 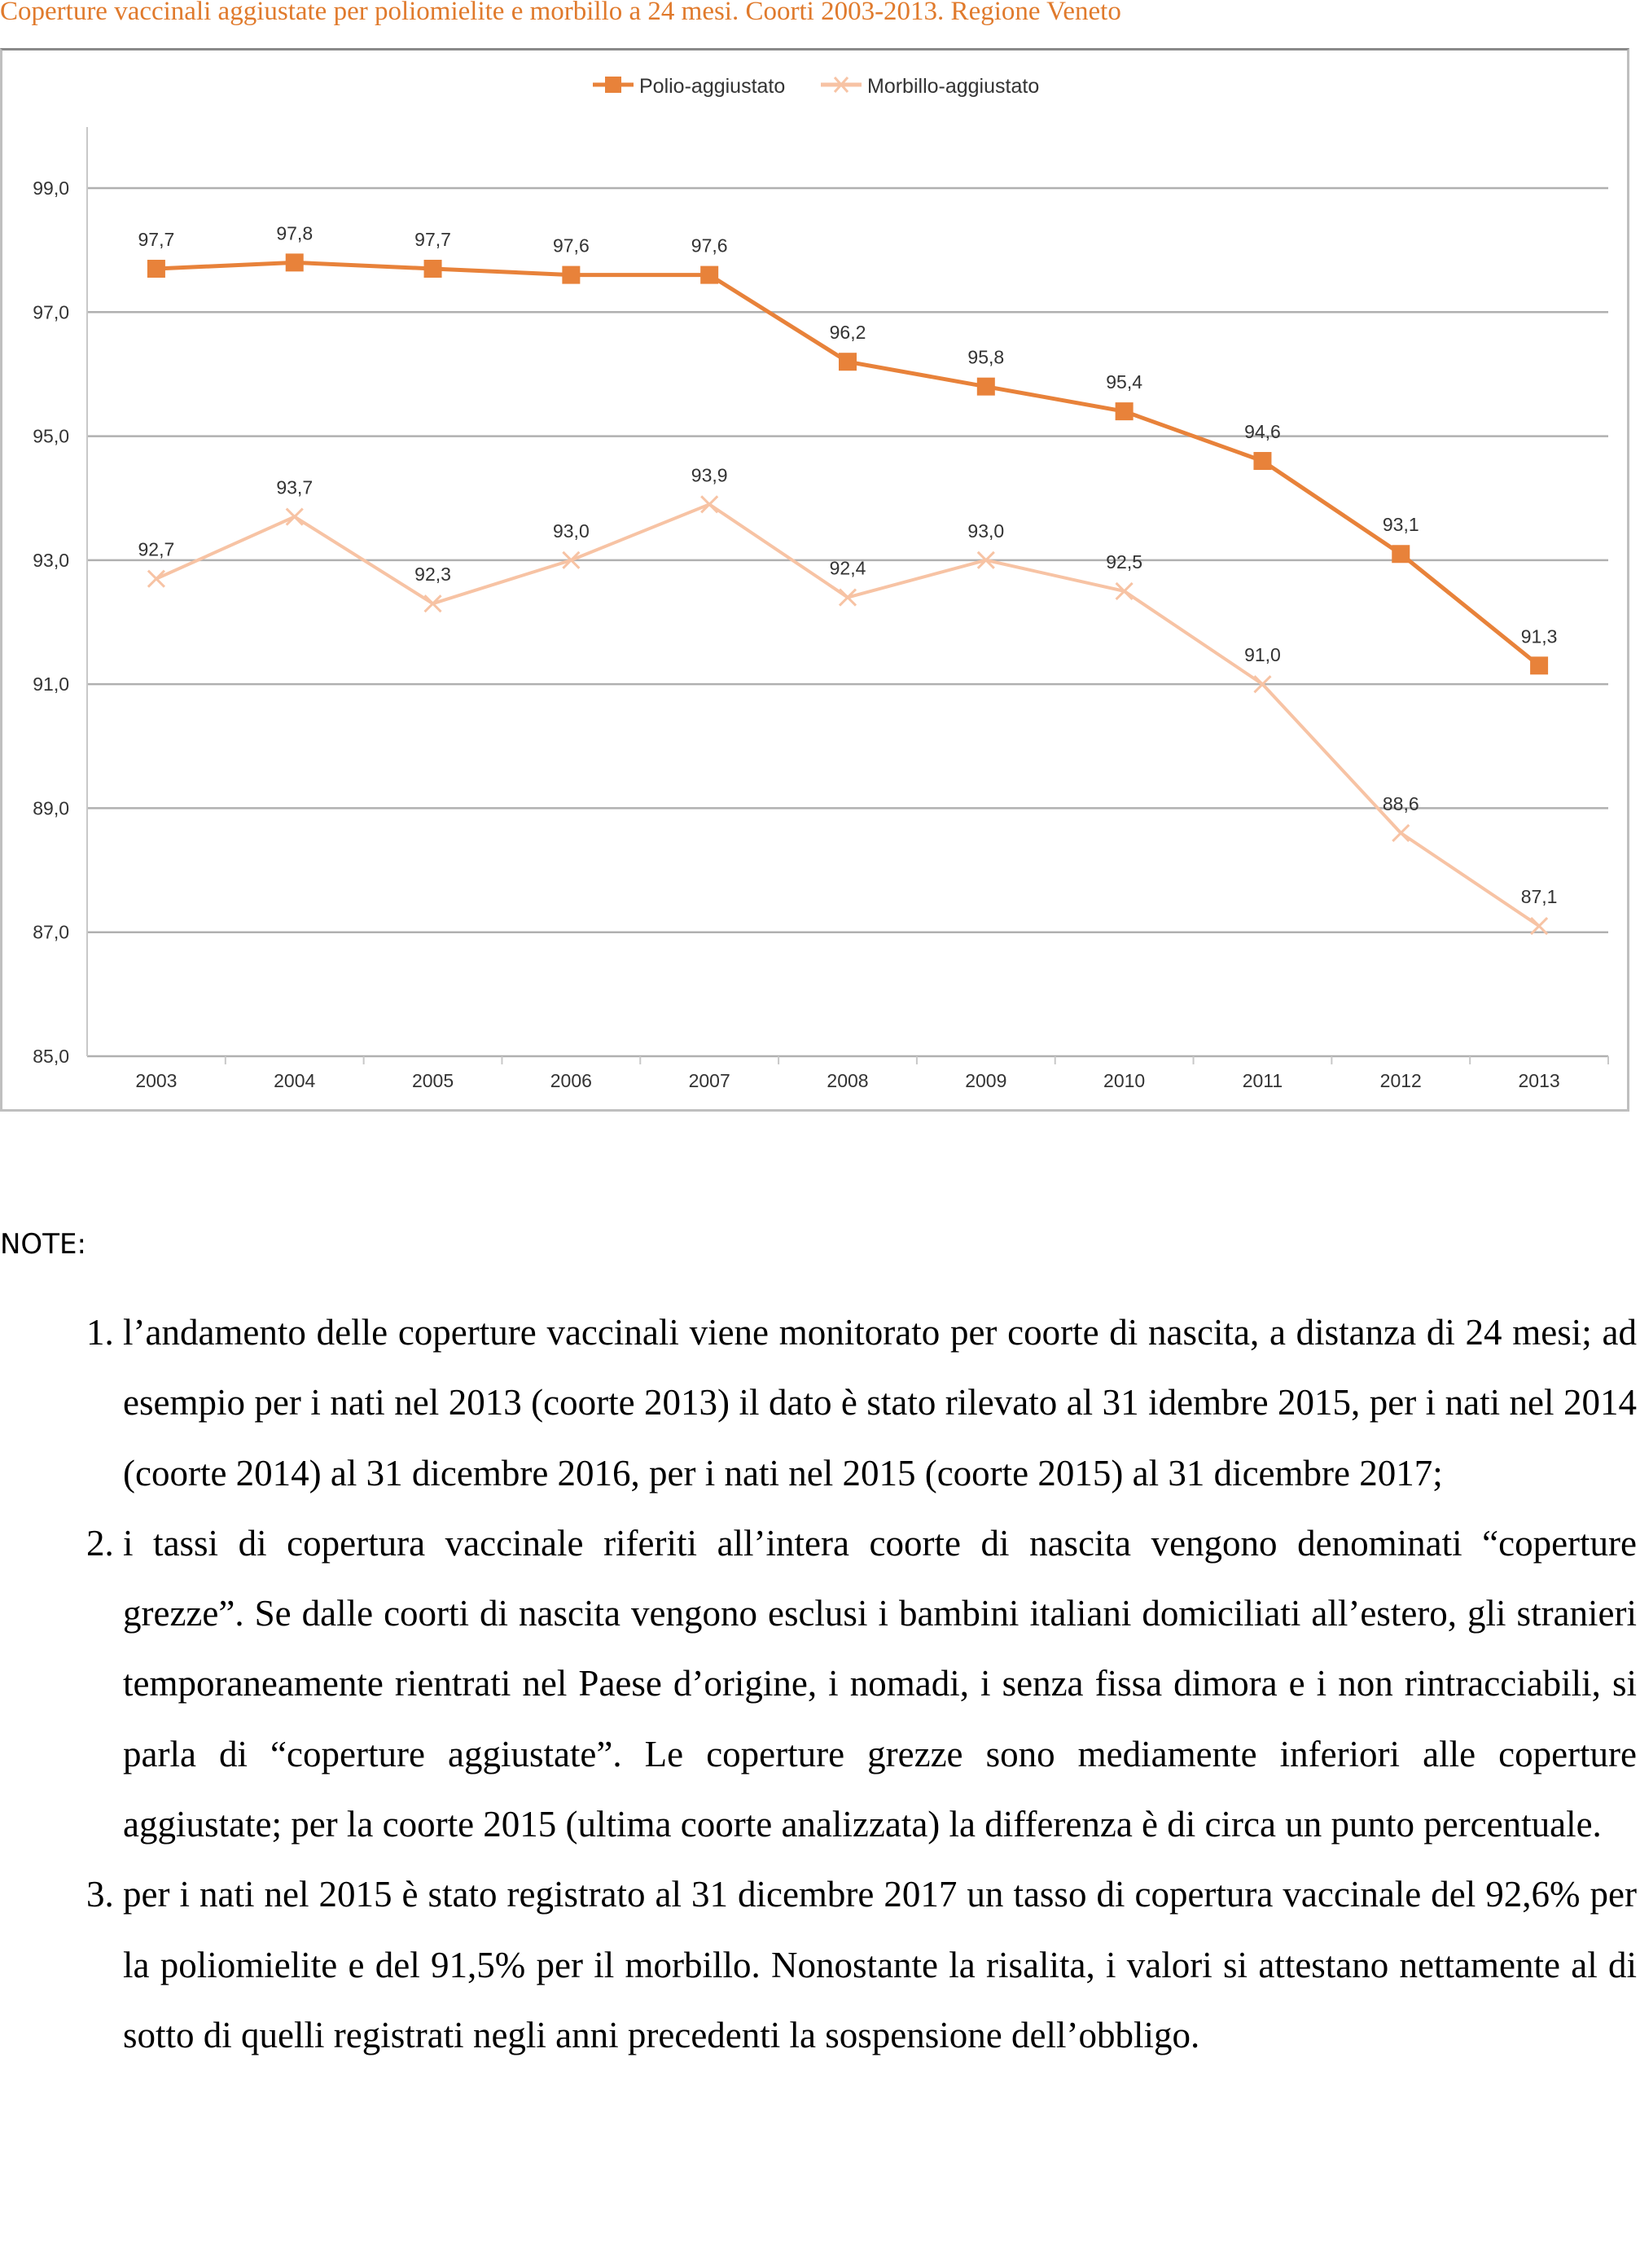 What do you see at coordinates (1124, 1080) in the screenshot?
I see `x-tick-label: 2010` at bounding box center [1124, 1080].